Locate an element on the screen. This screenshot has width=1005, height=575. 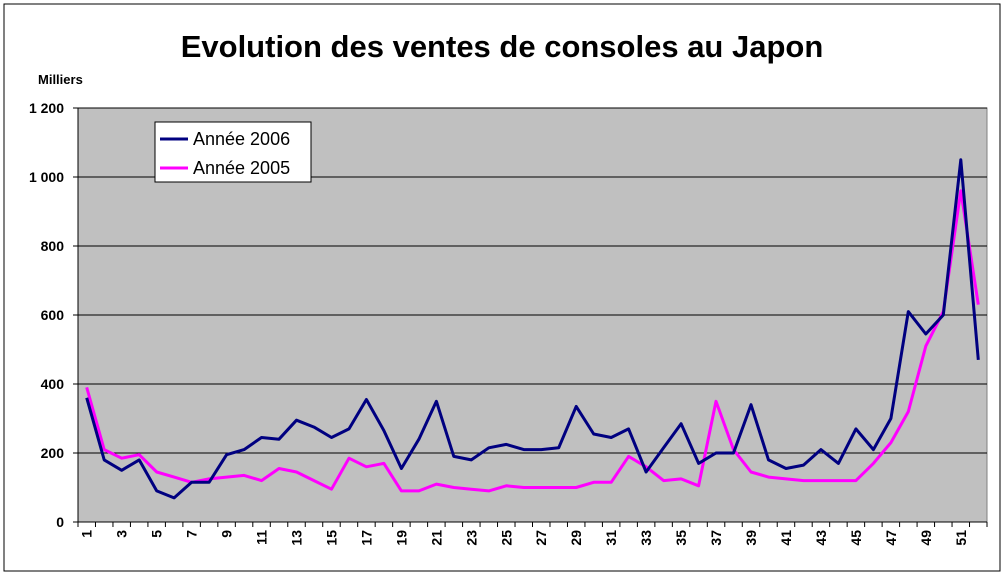
x-tick-label: 7 is located at coordinates (192, 534).